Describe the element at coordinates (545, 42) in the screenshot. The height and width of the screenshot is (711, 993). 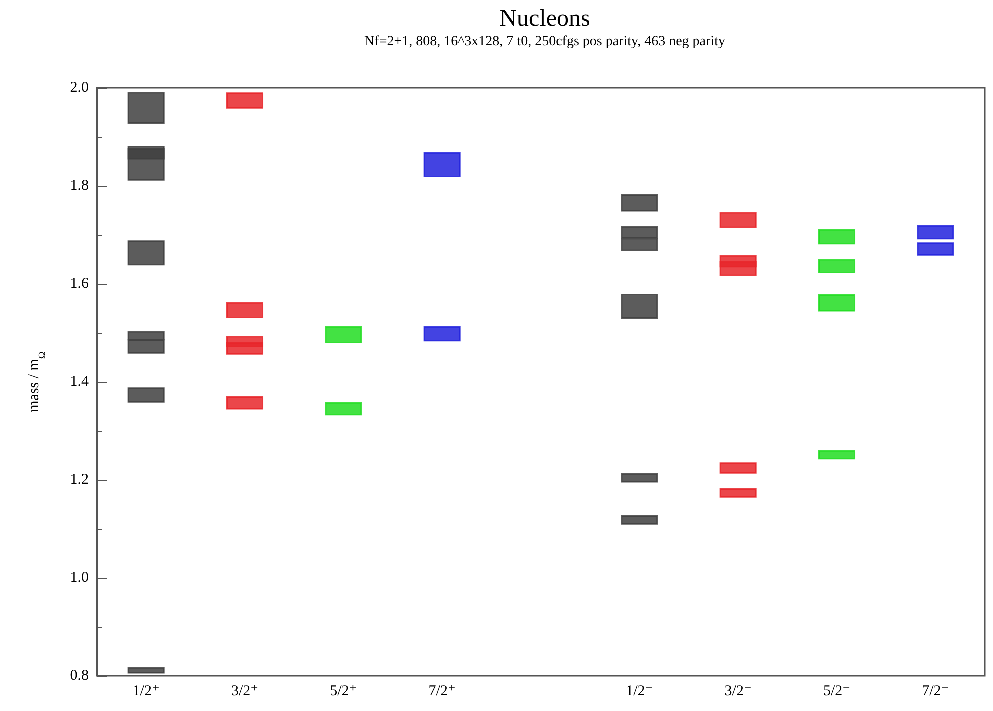
I see `chart-subtitle: Nf=2+1, 808, 16^3x128, 7 t0, 250cfgs pos parity, 463 neg parity` at that location.